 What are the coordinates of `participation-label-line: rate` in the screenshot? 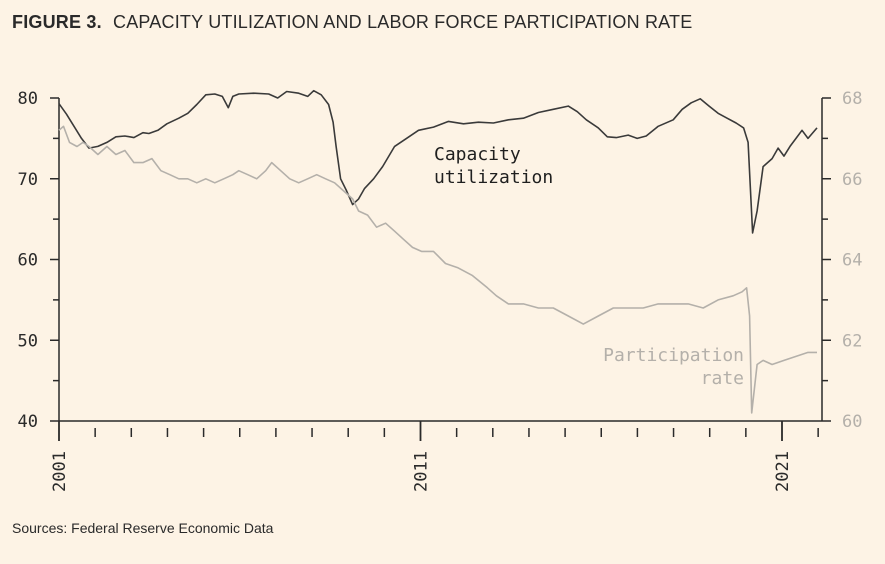 It's located at (722, 378).